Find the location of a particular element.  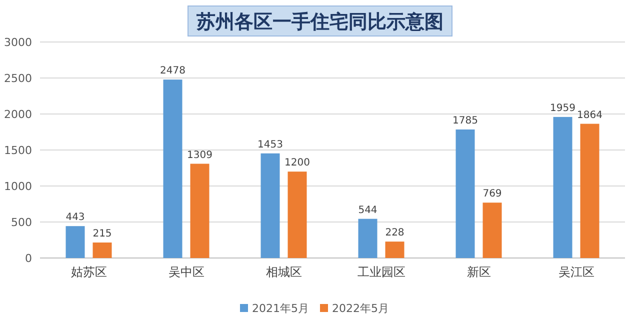

y-tick-label: 0 is located at coordinates (28, 258).